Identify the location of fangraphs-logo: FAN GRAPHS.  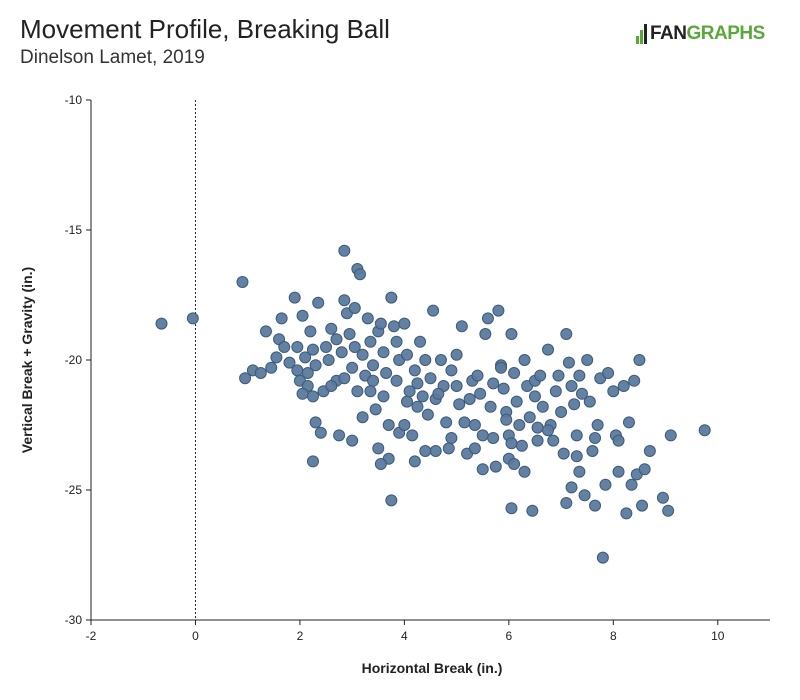
(700, 34).